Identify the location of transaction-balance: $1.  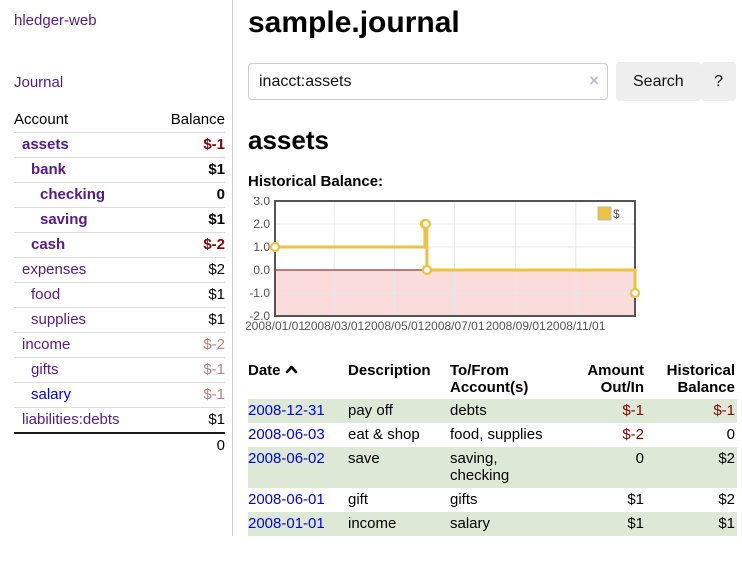
(726, 523).